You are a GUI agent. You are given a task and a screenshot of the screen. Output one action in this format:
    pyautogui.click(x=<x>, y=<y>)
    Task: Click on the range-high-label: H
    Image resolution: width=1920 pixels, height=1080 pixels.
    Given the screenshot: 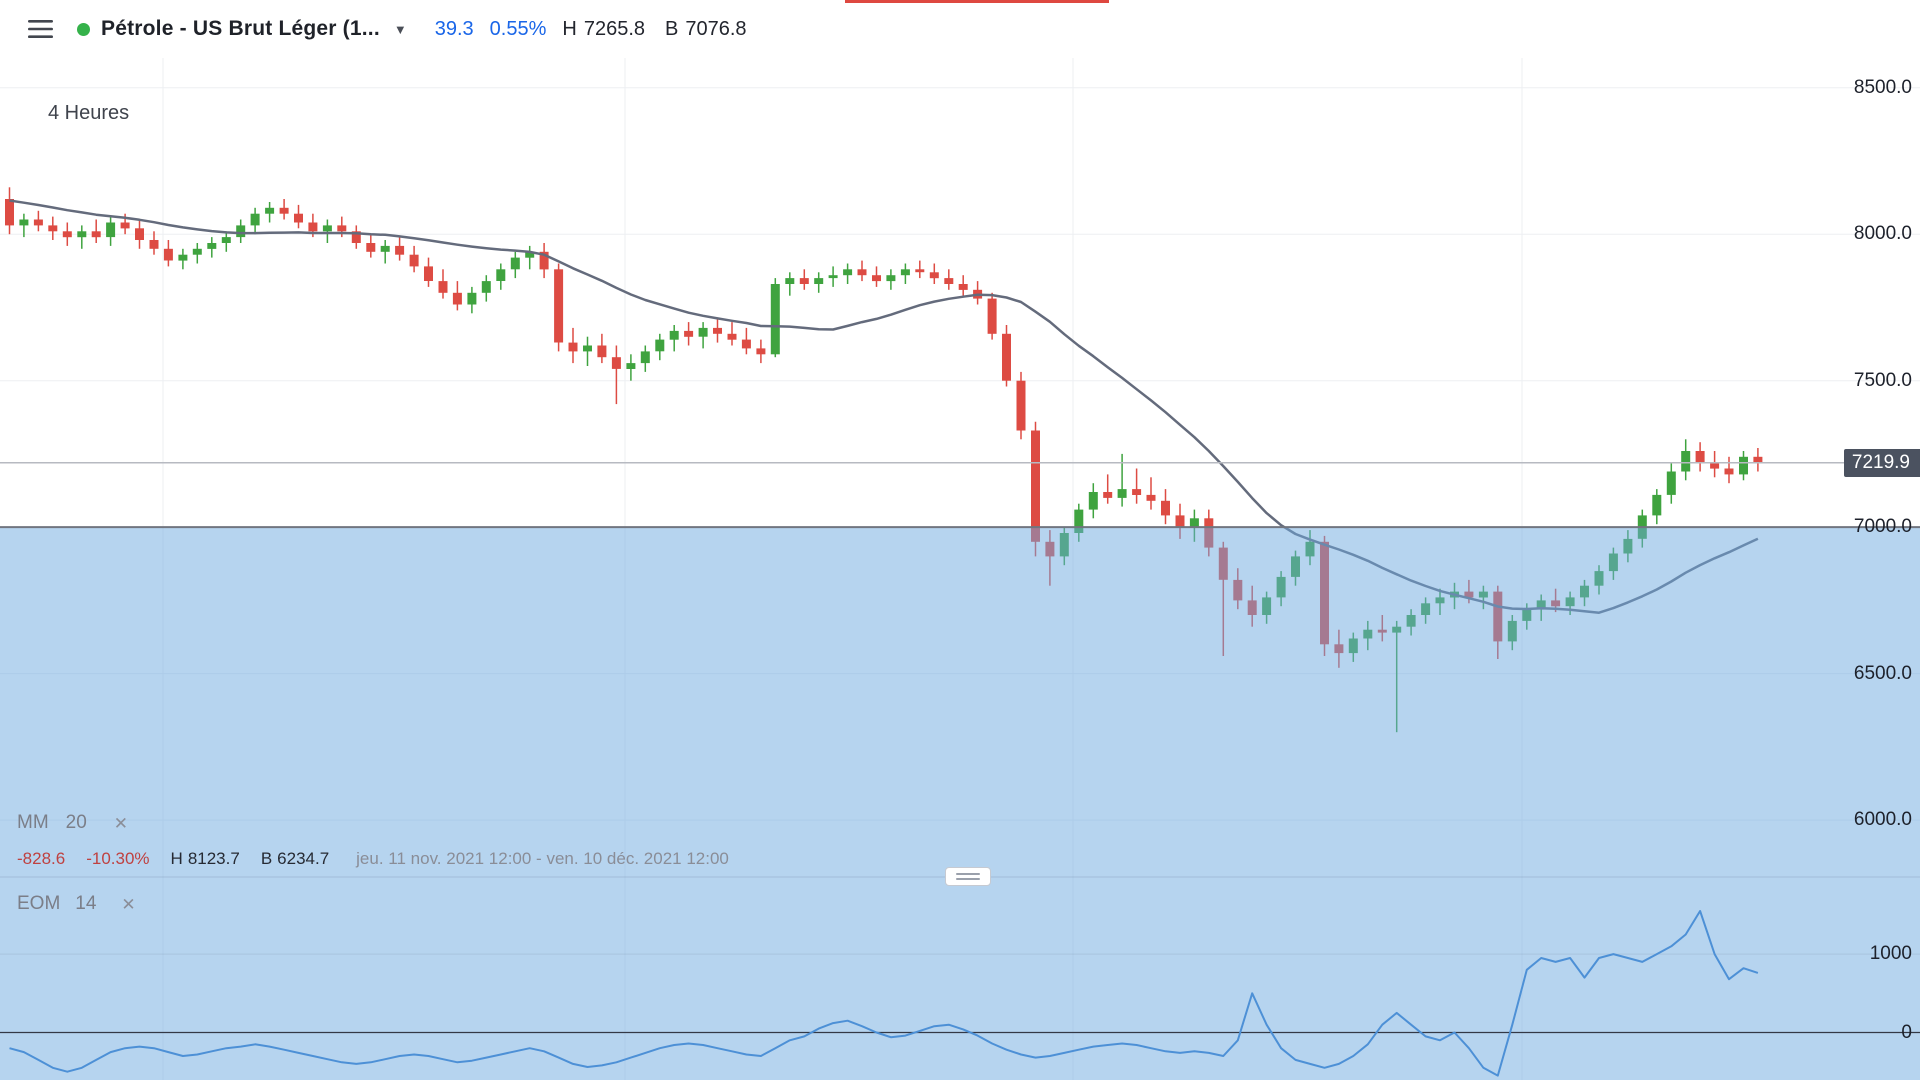 What is the action you would take?
    pyautogui.click(x=176, y=858)
    